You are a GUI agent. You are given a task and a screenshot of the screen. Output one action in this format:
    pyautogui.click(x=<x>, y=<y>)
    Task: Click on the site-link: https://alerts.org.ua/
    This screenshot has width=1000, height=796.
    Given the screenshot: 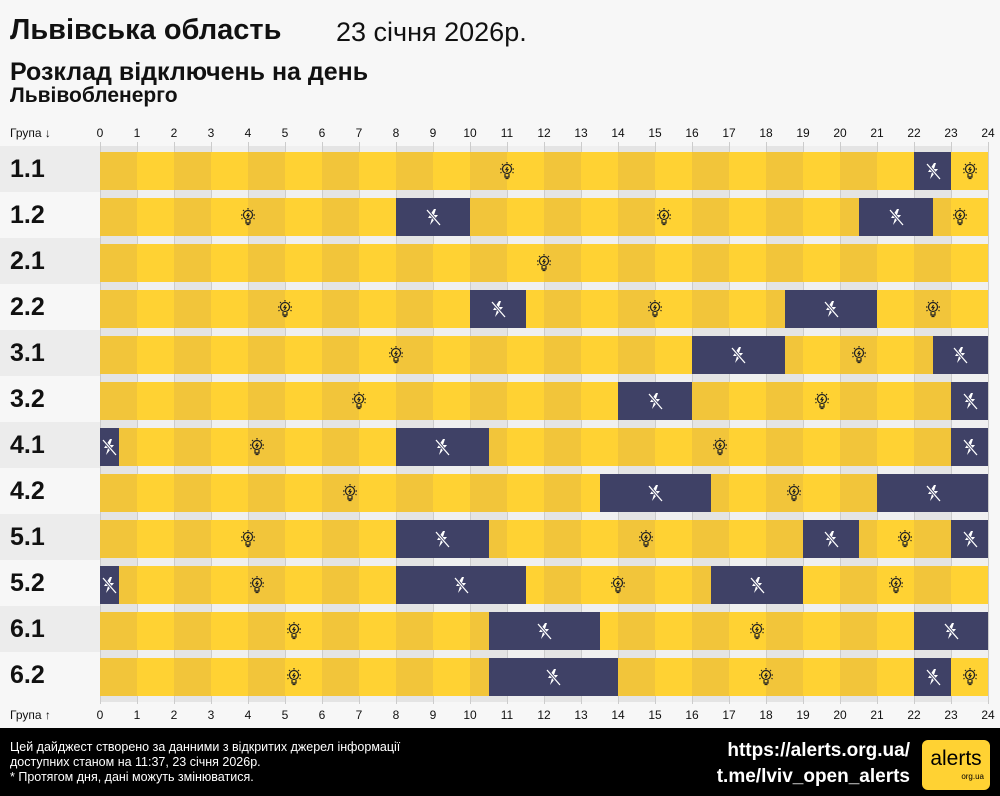 What is the action you would take?
    pyautogui.click(x=818, y=750)
    